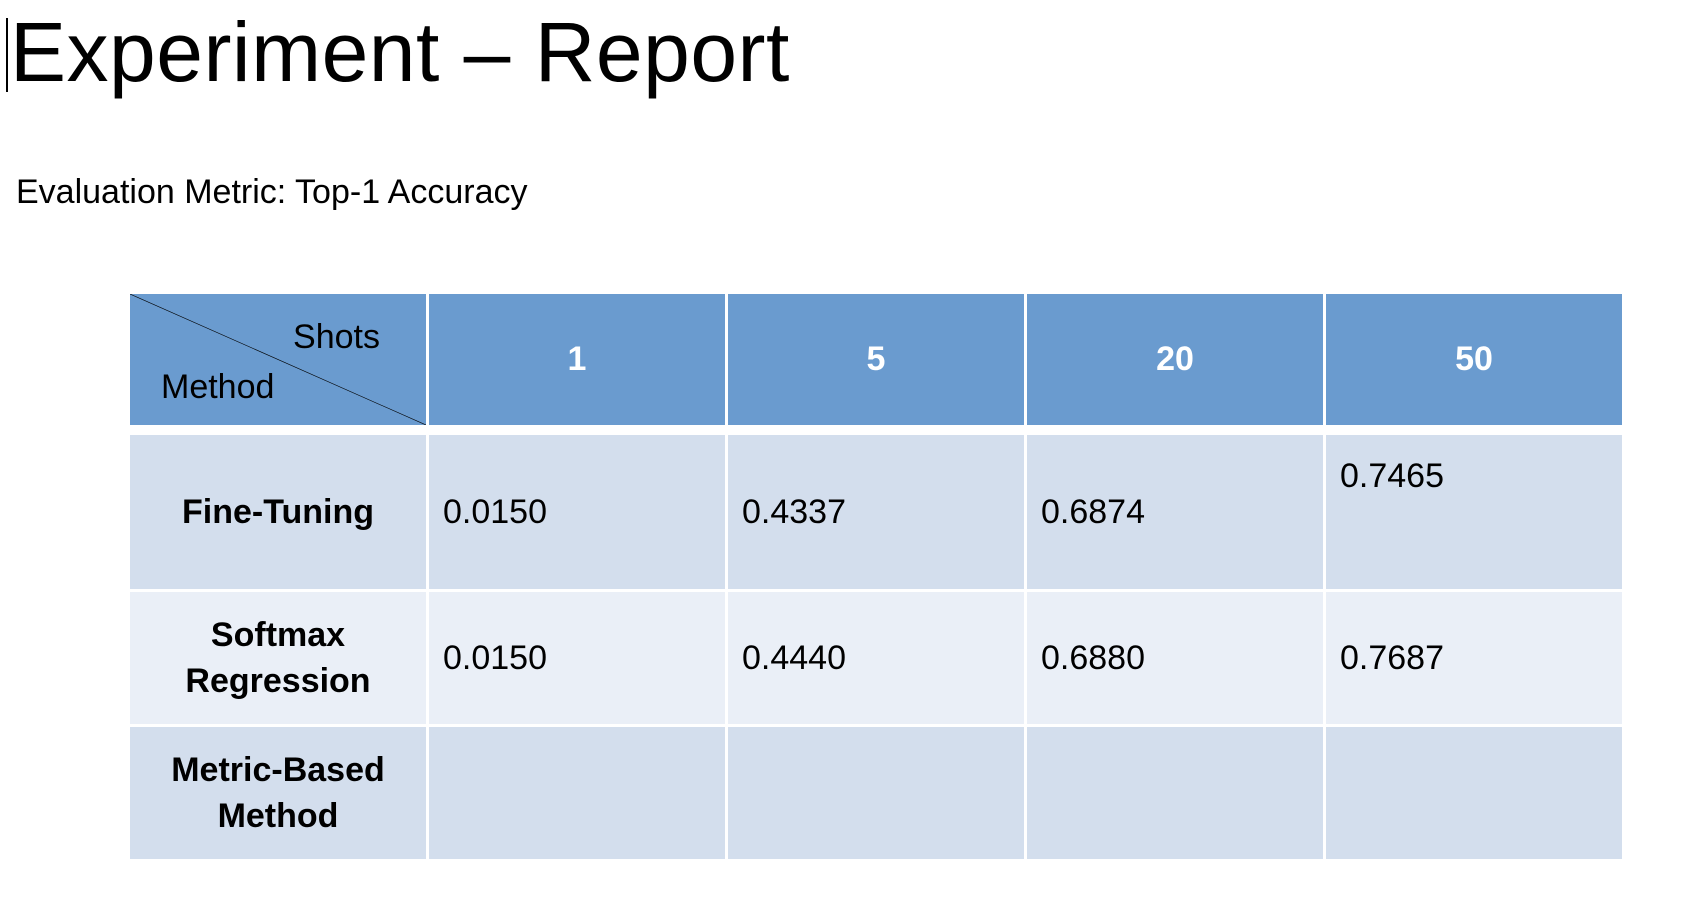 This screenshot has width=1699, height=908. I want to click on shots-axis-label: Shots, so click(336, 337).